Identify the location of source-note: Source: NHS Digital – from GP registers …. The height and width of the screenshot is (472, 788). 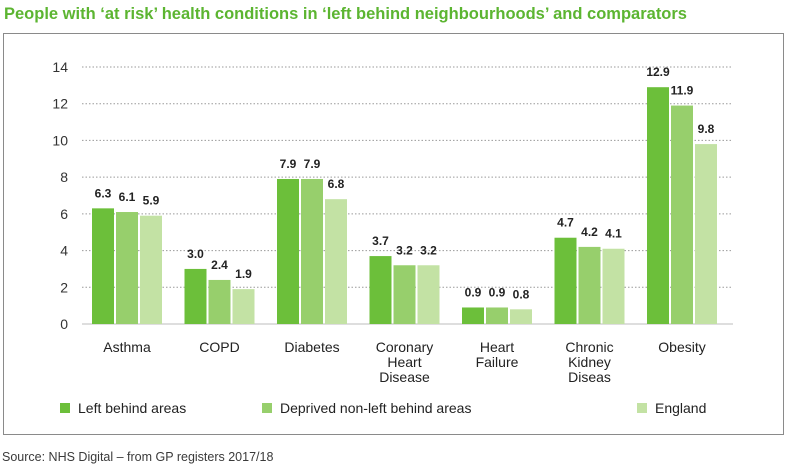
(138, 457).